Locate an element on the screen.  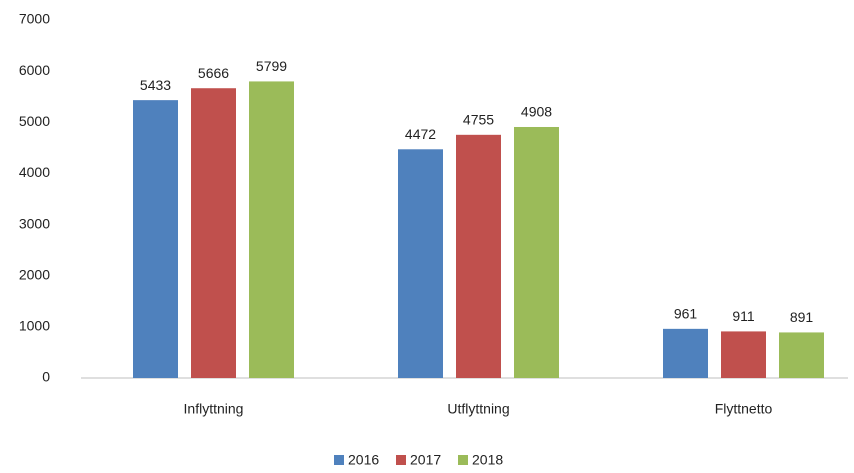
y-tick-label: 1000 is located at coordinates (34, 326).